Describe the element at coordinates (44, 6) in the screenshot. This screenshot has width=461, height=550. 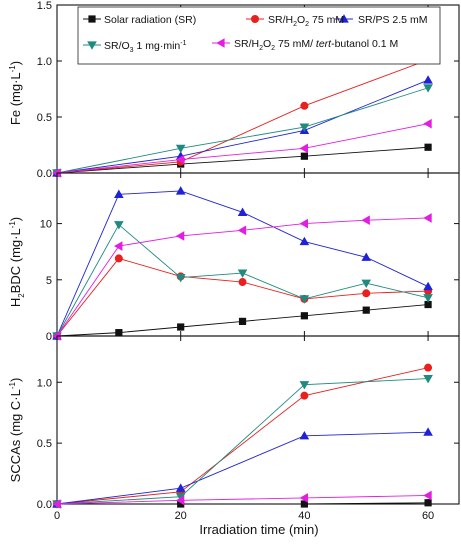
I see `y-tick-label: 1.5` at that location.